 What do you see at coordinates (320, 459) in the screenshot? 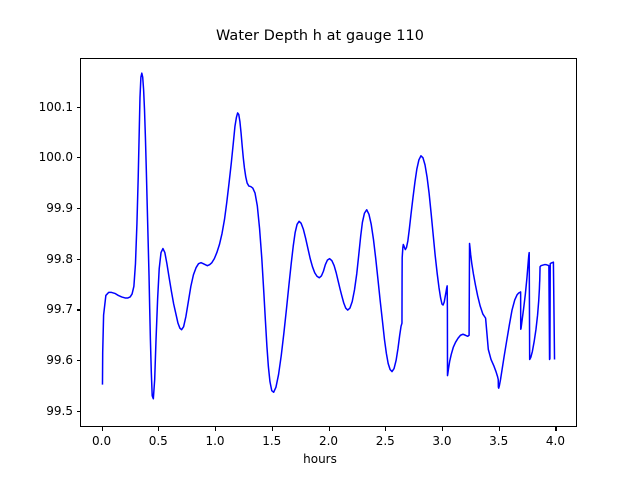
I see `x-axis-label: hours` at bounding box center [320, 459].